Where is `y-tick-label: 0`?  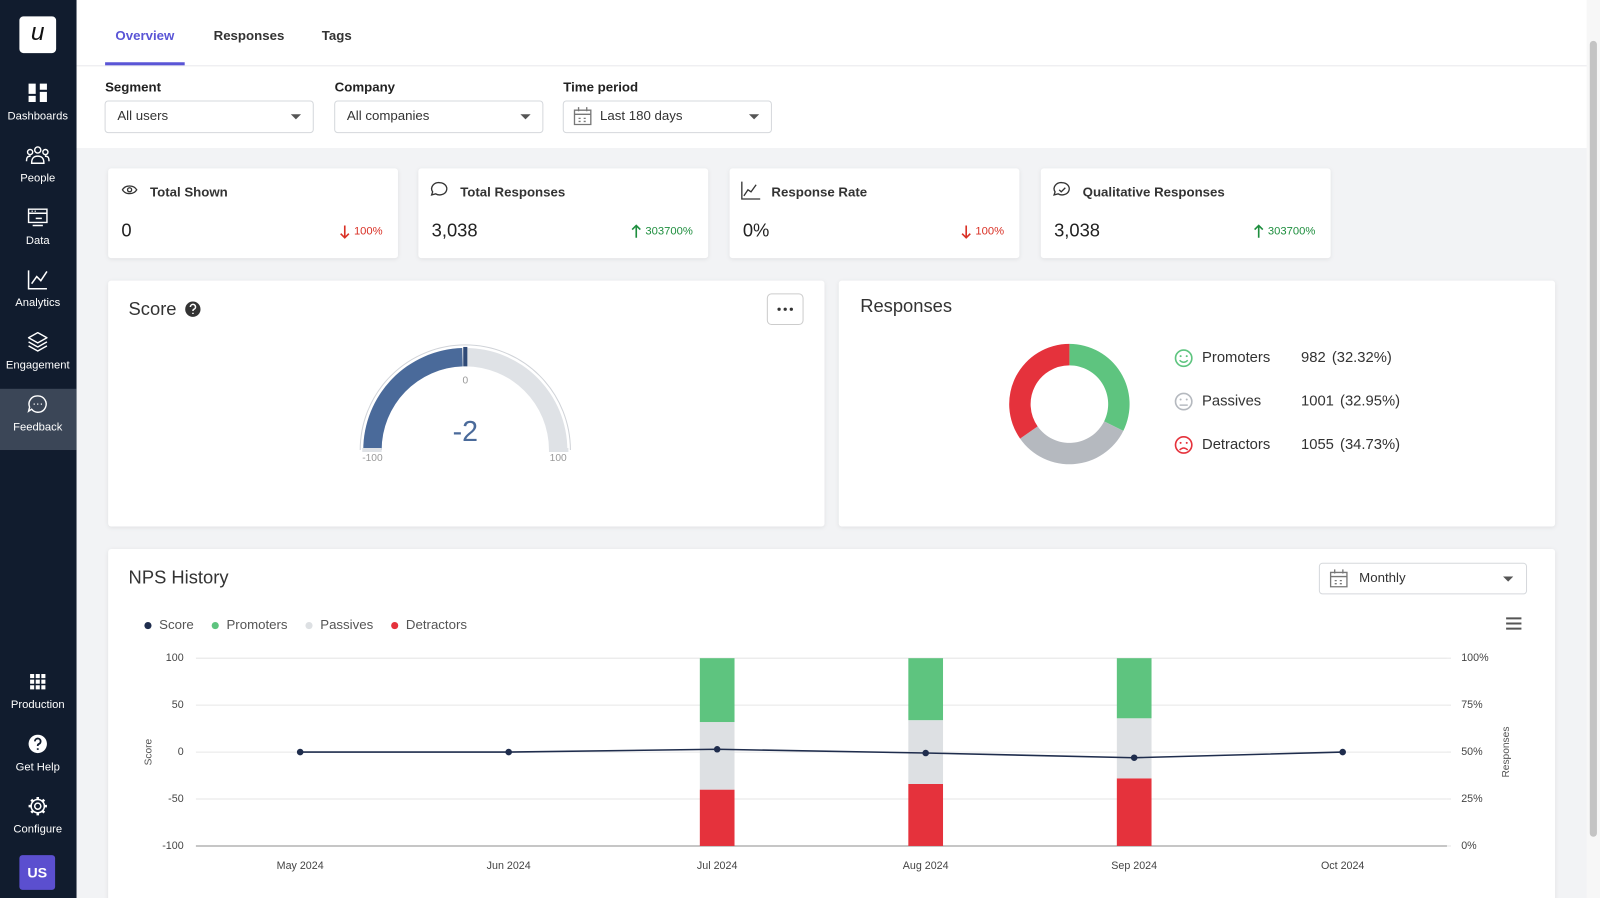
y-tick-label: 0 is located at coordinates (181, 752).